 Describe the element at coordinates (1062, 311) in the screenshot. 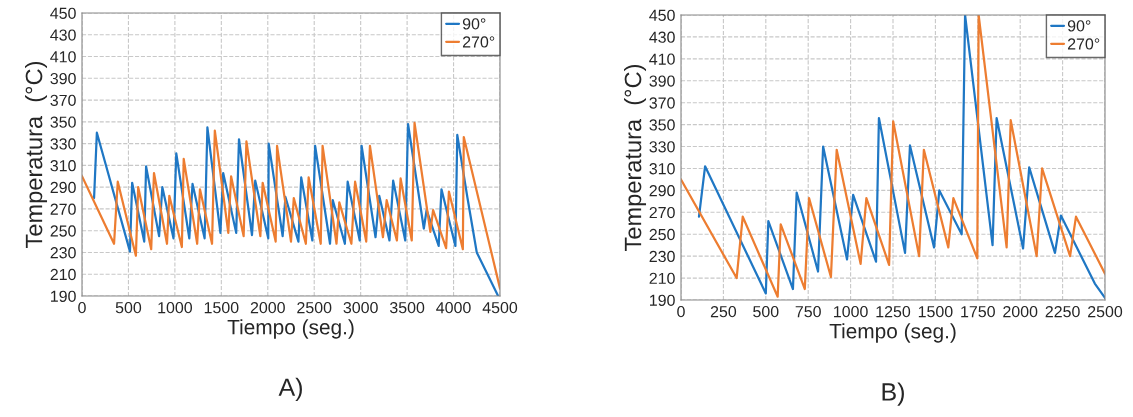

I see `x-tick-label: 2250` at that location.